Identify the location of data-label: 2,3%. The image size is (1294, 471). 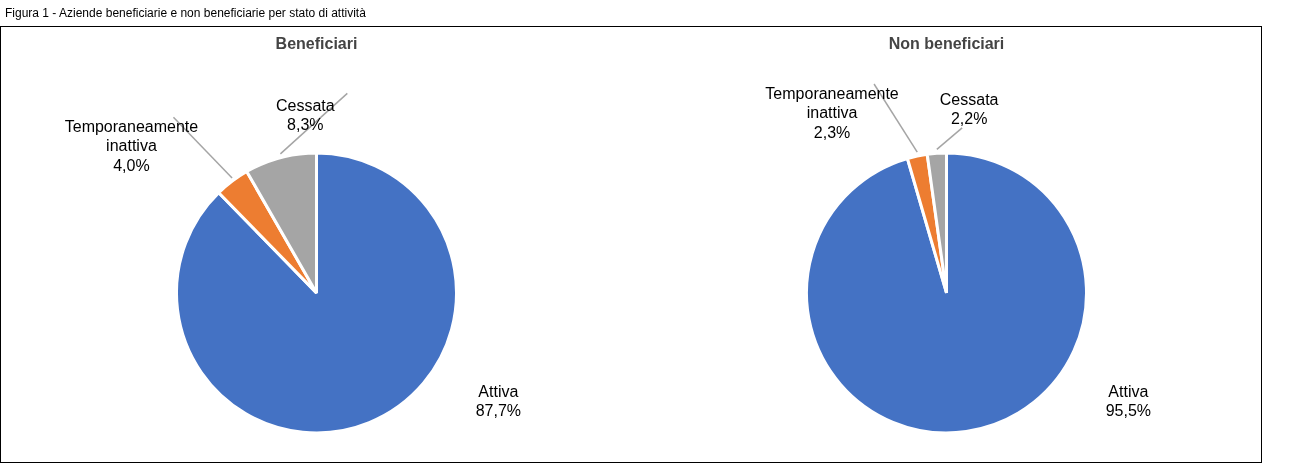
(832, 132).